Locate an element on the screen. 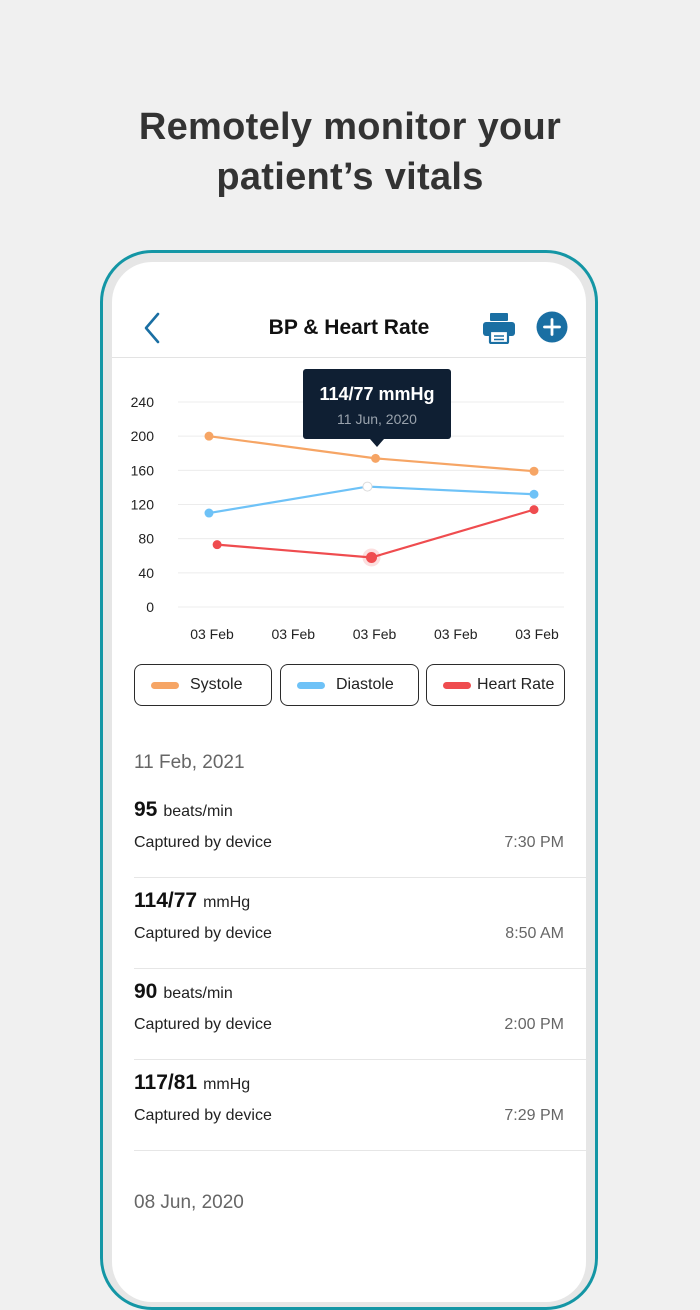 This screenshot has width=700, height=1310. y-tick-label: 160 is located at coordinates (143, 470).